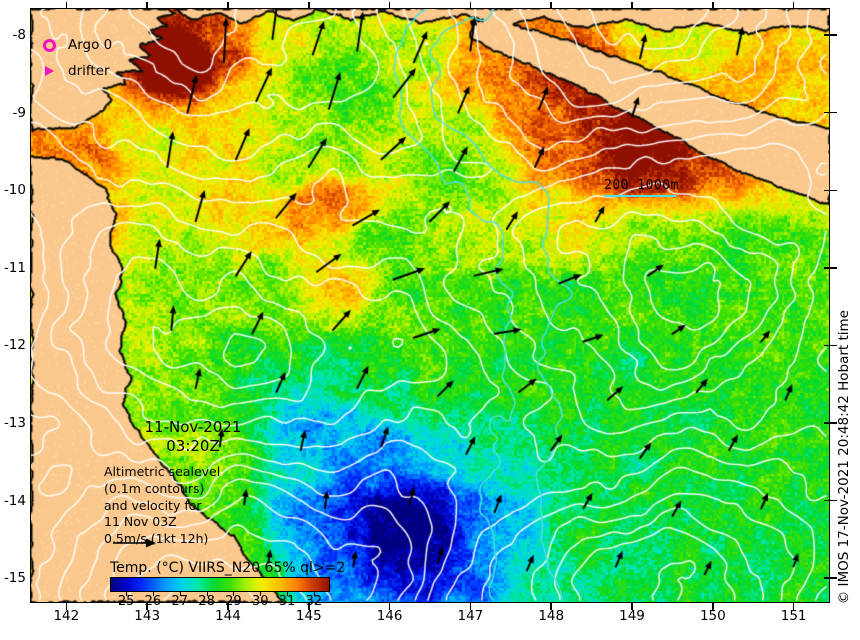 The image size is (860, 640). Describe the element at coordinates (193, 445) in the screenshot. I see `timestamp-time: 03:20Z` at that location.